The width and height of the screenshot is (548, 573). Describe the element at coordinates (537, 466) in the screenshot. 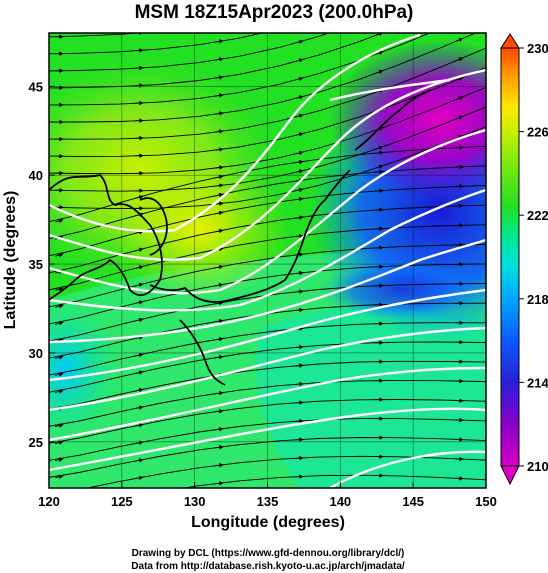

I see `colorbar-tick-label: 210` at that location.